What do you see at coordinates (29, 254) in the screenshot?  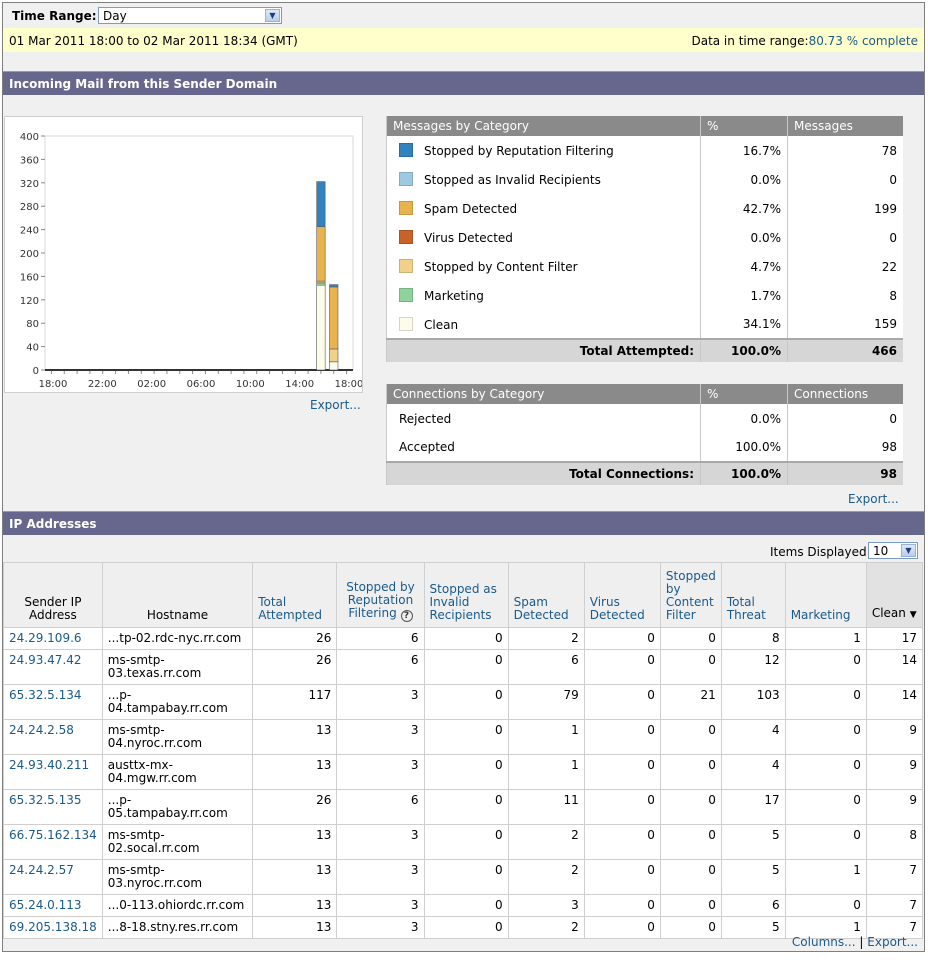 I see `y-tick-label: 200` at bounding box center [29, 254].